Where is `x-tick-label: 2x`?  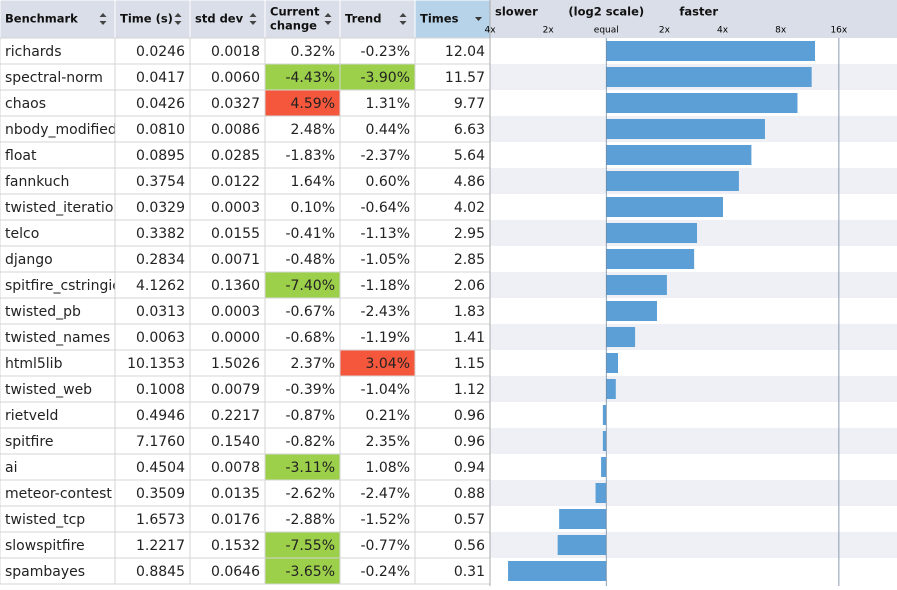
x-tick-label: 2x is located at coordinates (665, 31).